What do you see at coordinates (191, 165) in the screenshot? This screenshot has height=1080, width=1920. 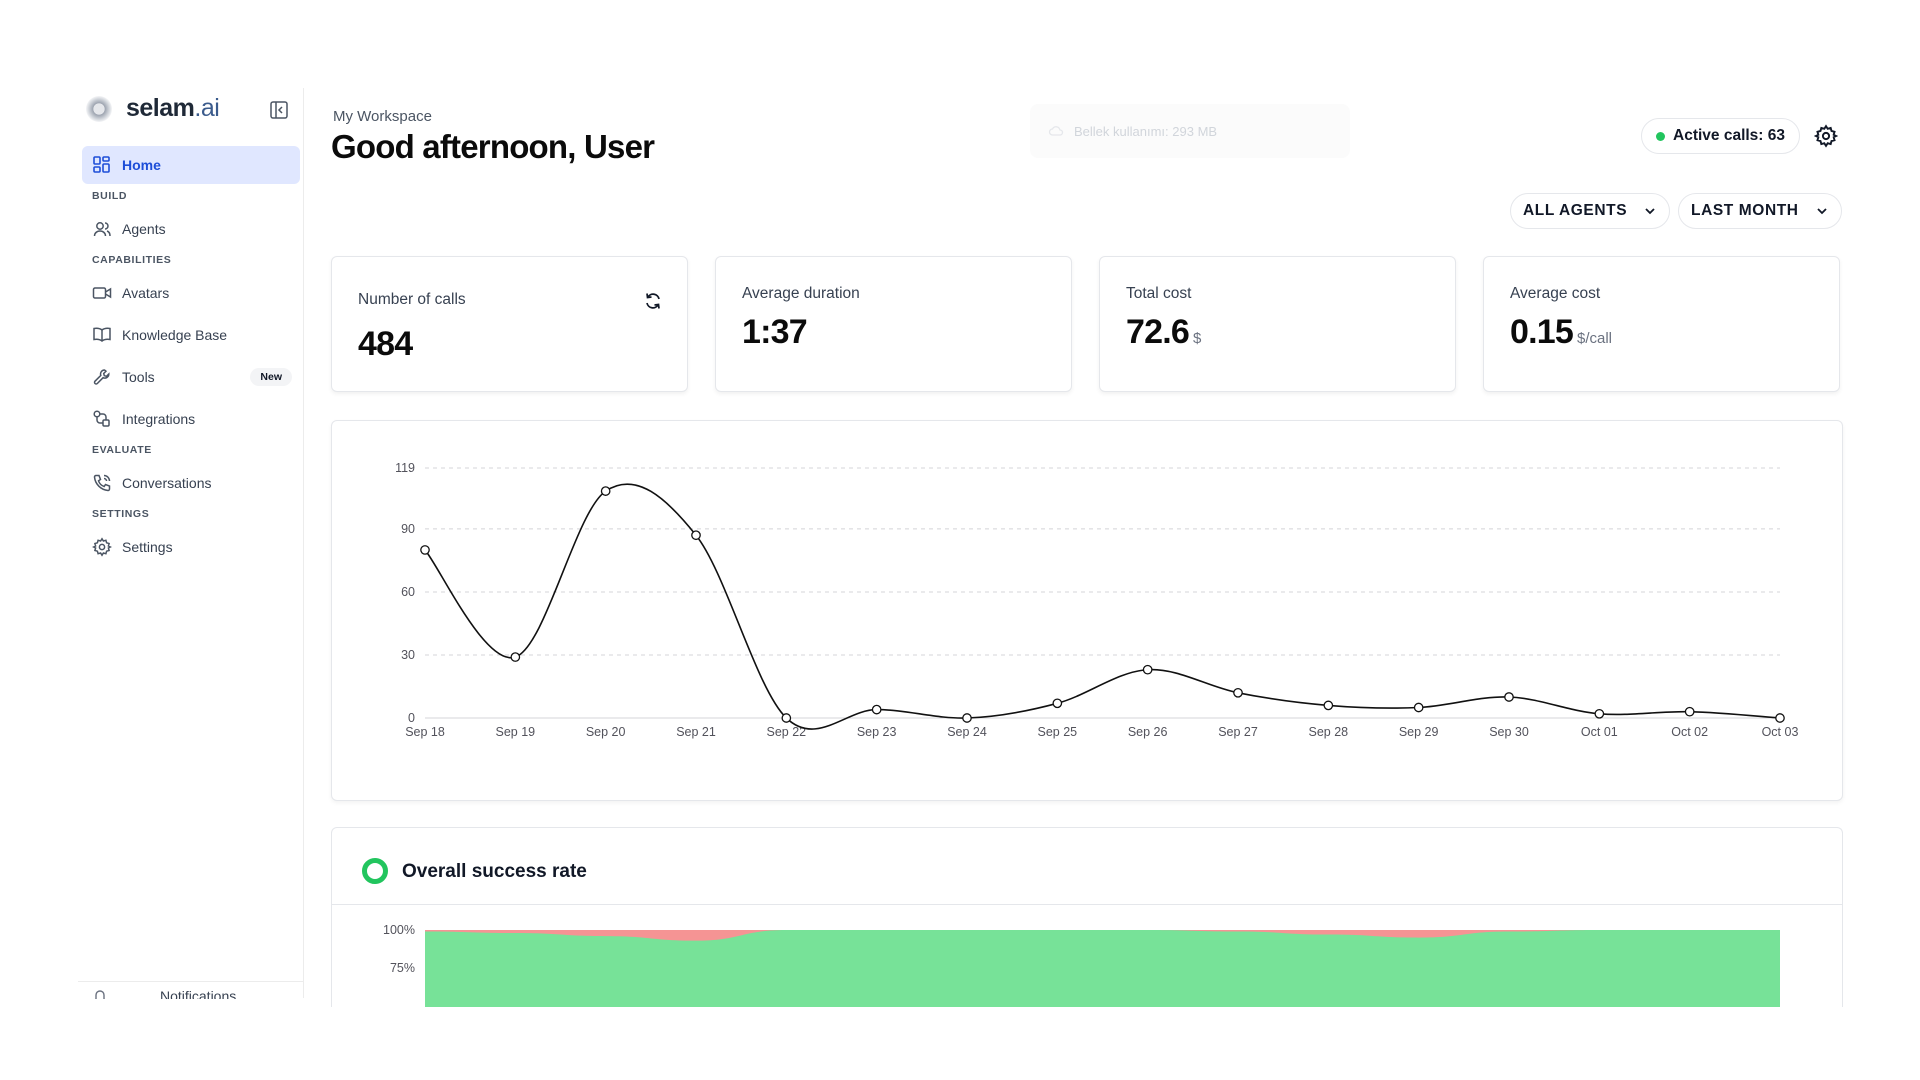 I see `sidebar-item-home: Home` at bounding box center [191, 165].